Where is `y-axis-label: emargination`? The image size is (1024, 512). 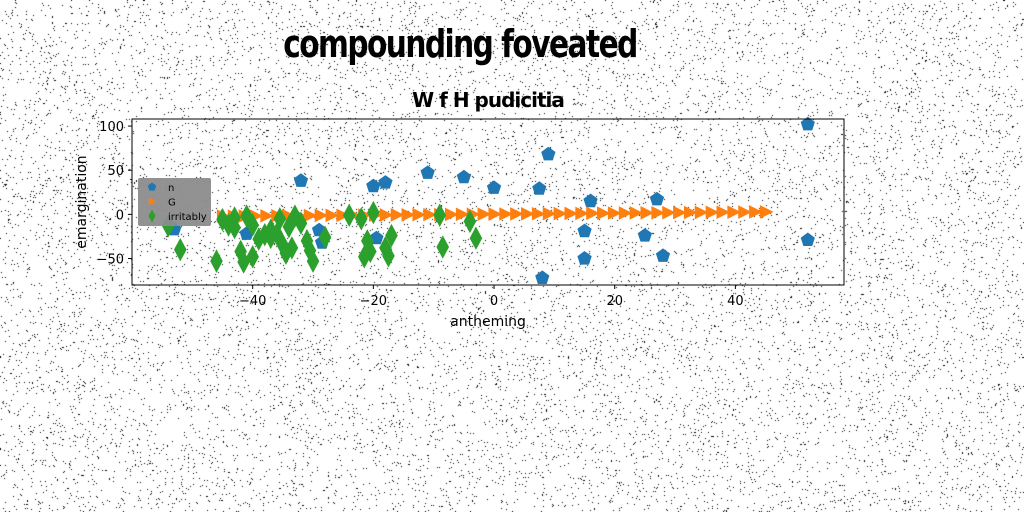
y-axis-label: emargination is located at coordinates (82, 201).